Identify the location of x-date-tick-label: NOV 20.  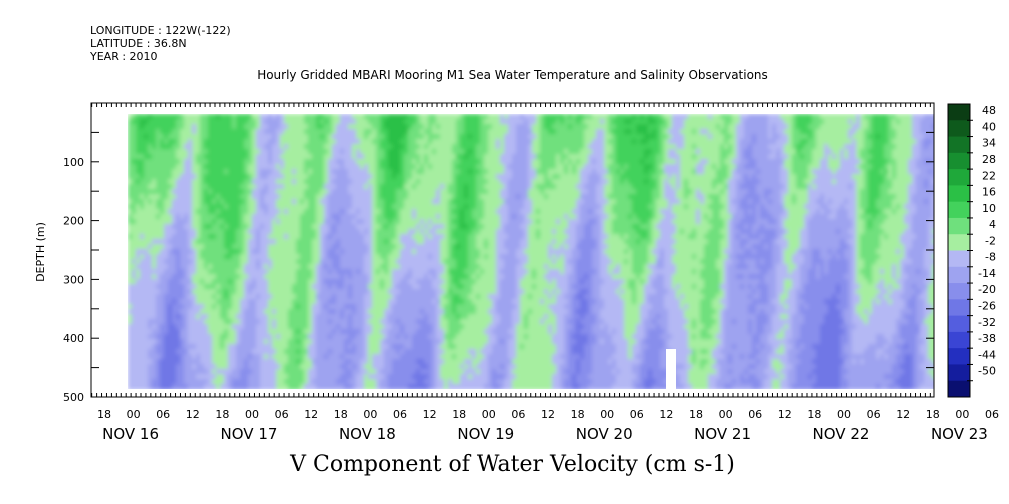
(604, 434).